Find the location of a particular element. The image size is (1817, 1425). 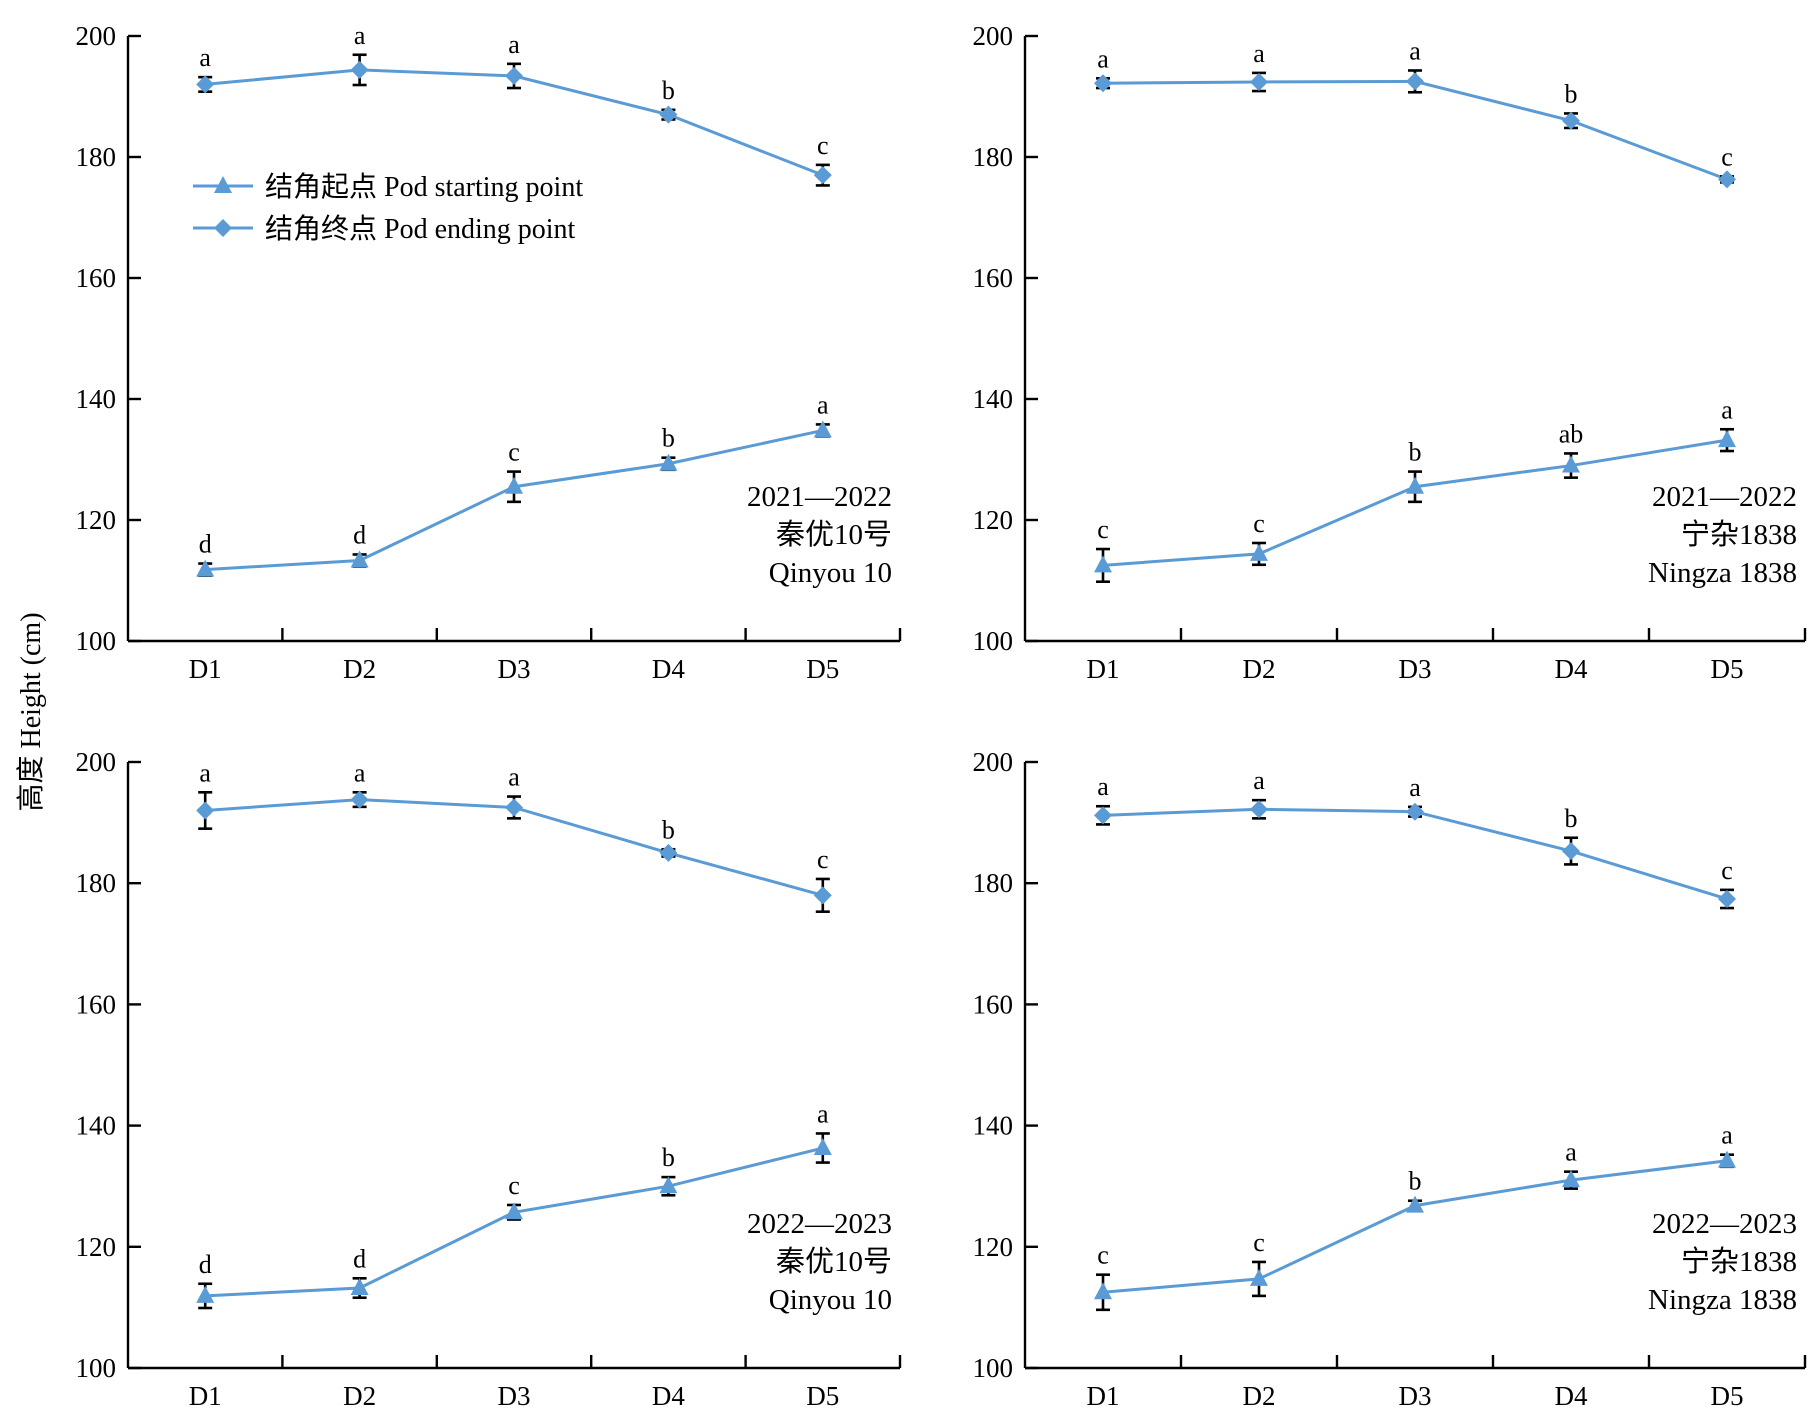

diamond-marker-icon is located at coordinates (223, 228).